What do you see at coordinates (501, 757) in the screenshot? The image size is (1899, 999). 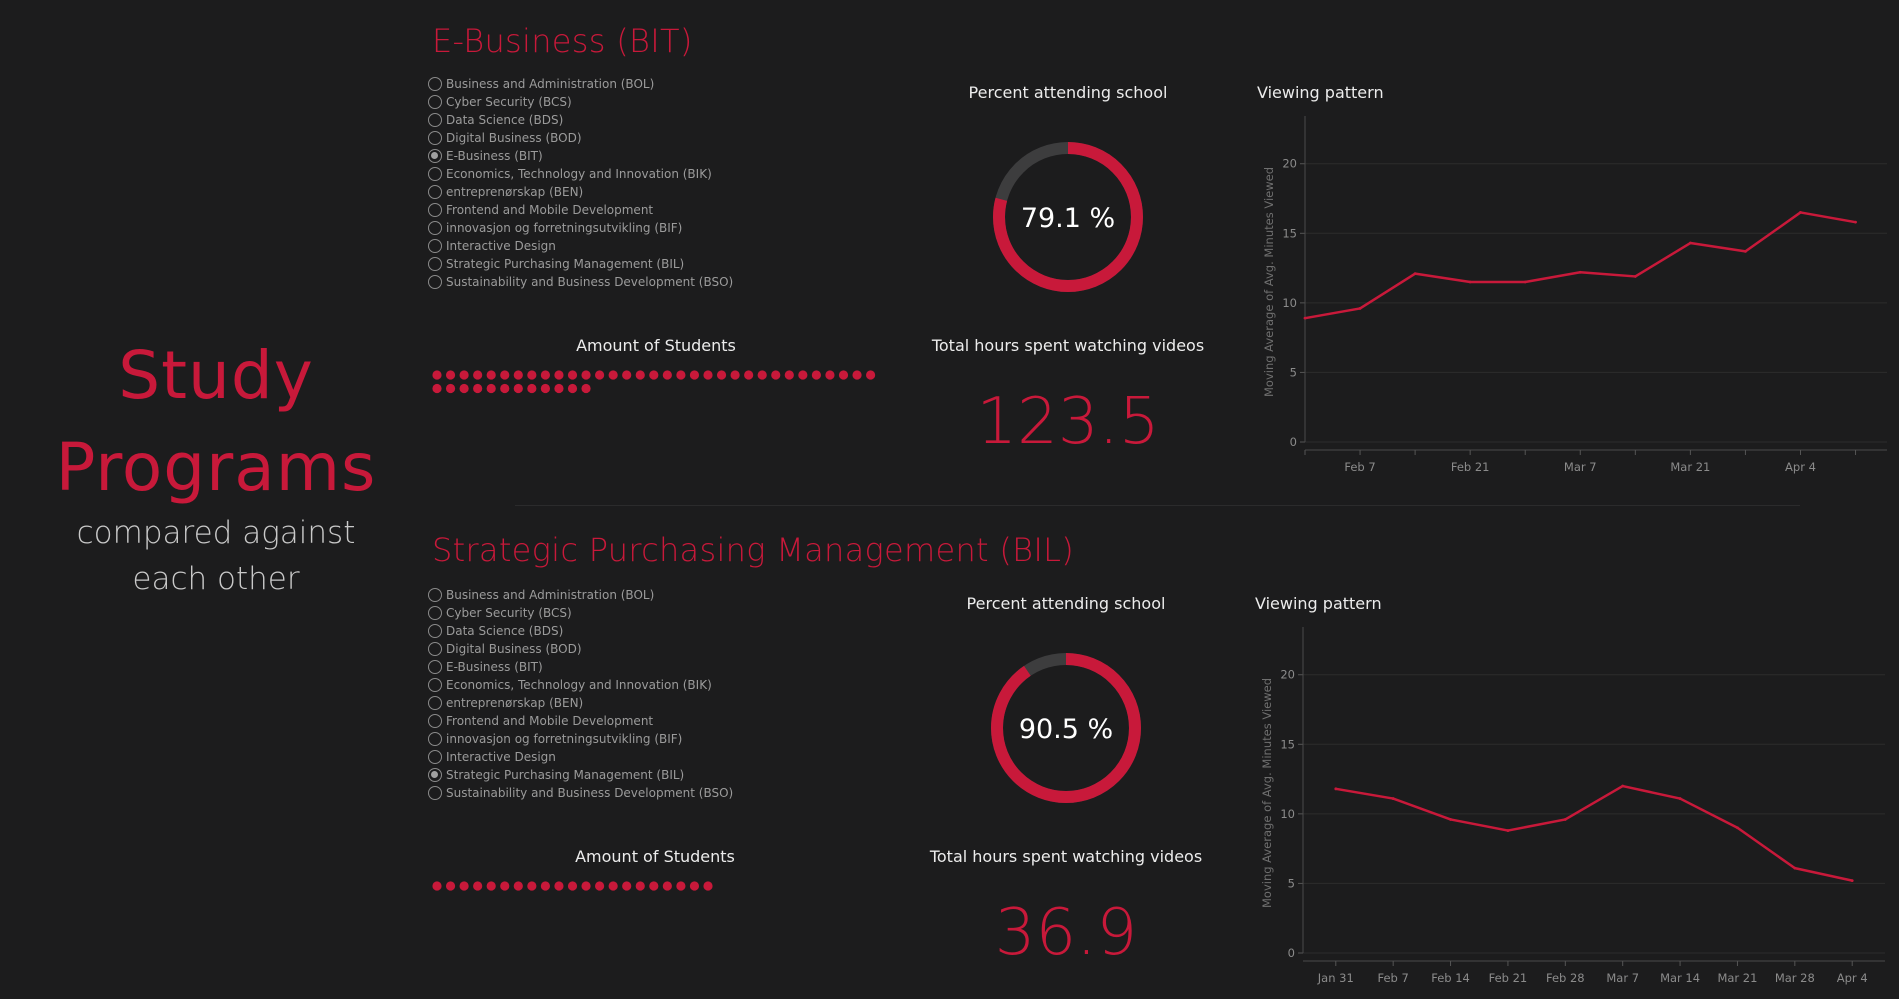 I see `radio-option-label: Interactive Design` at bounding box center [501, 757].